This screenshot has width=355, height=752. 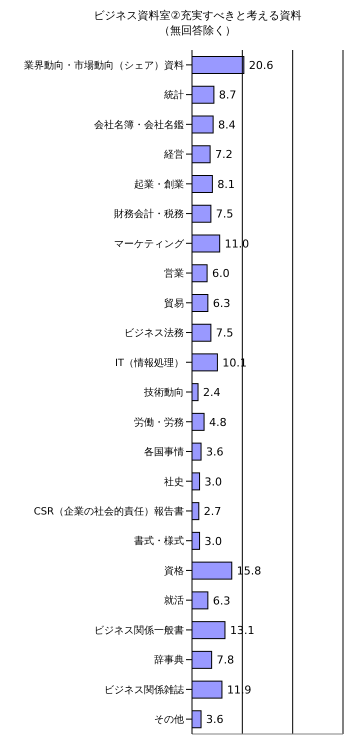 What do you see at coordinates (144, 690) in the screenshot?
I see `y-tick-label: ビジネス関係雑誌` at bounding box center [144, 690].